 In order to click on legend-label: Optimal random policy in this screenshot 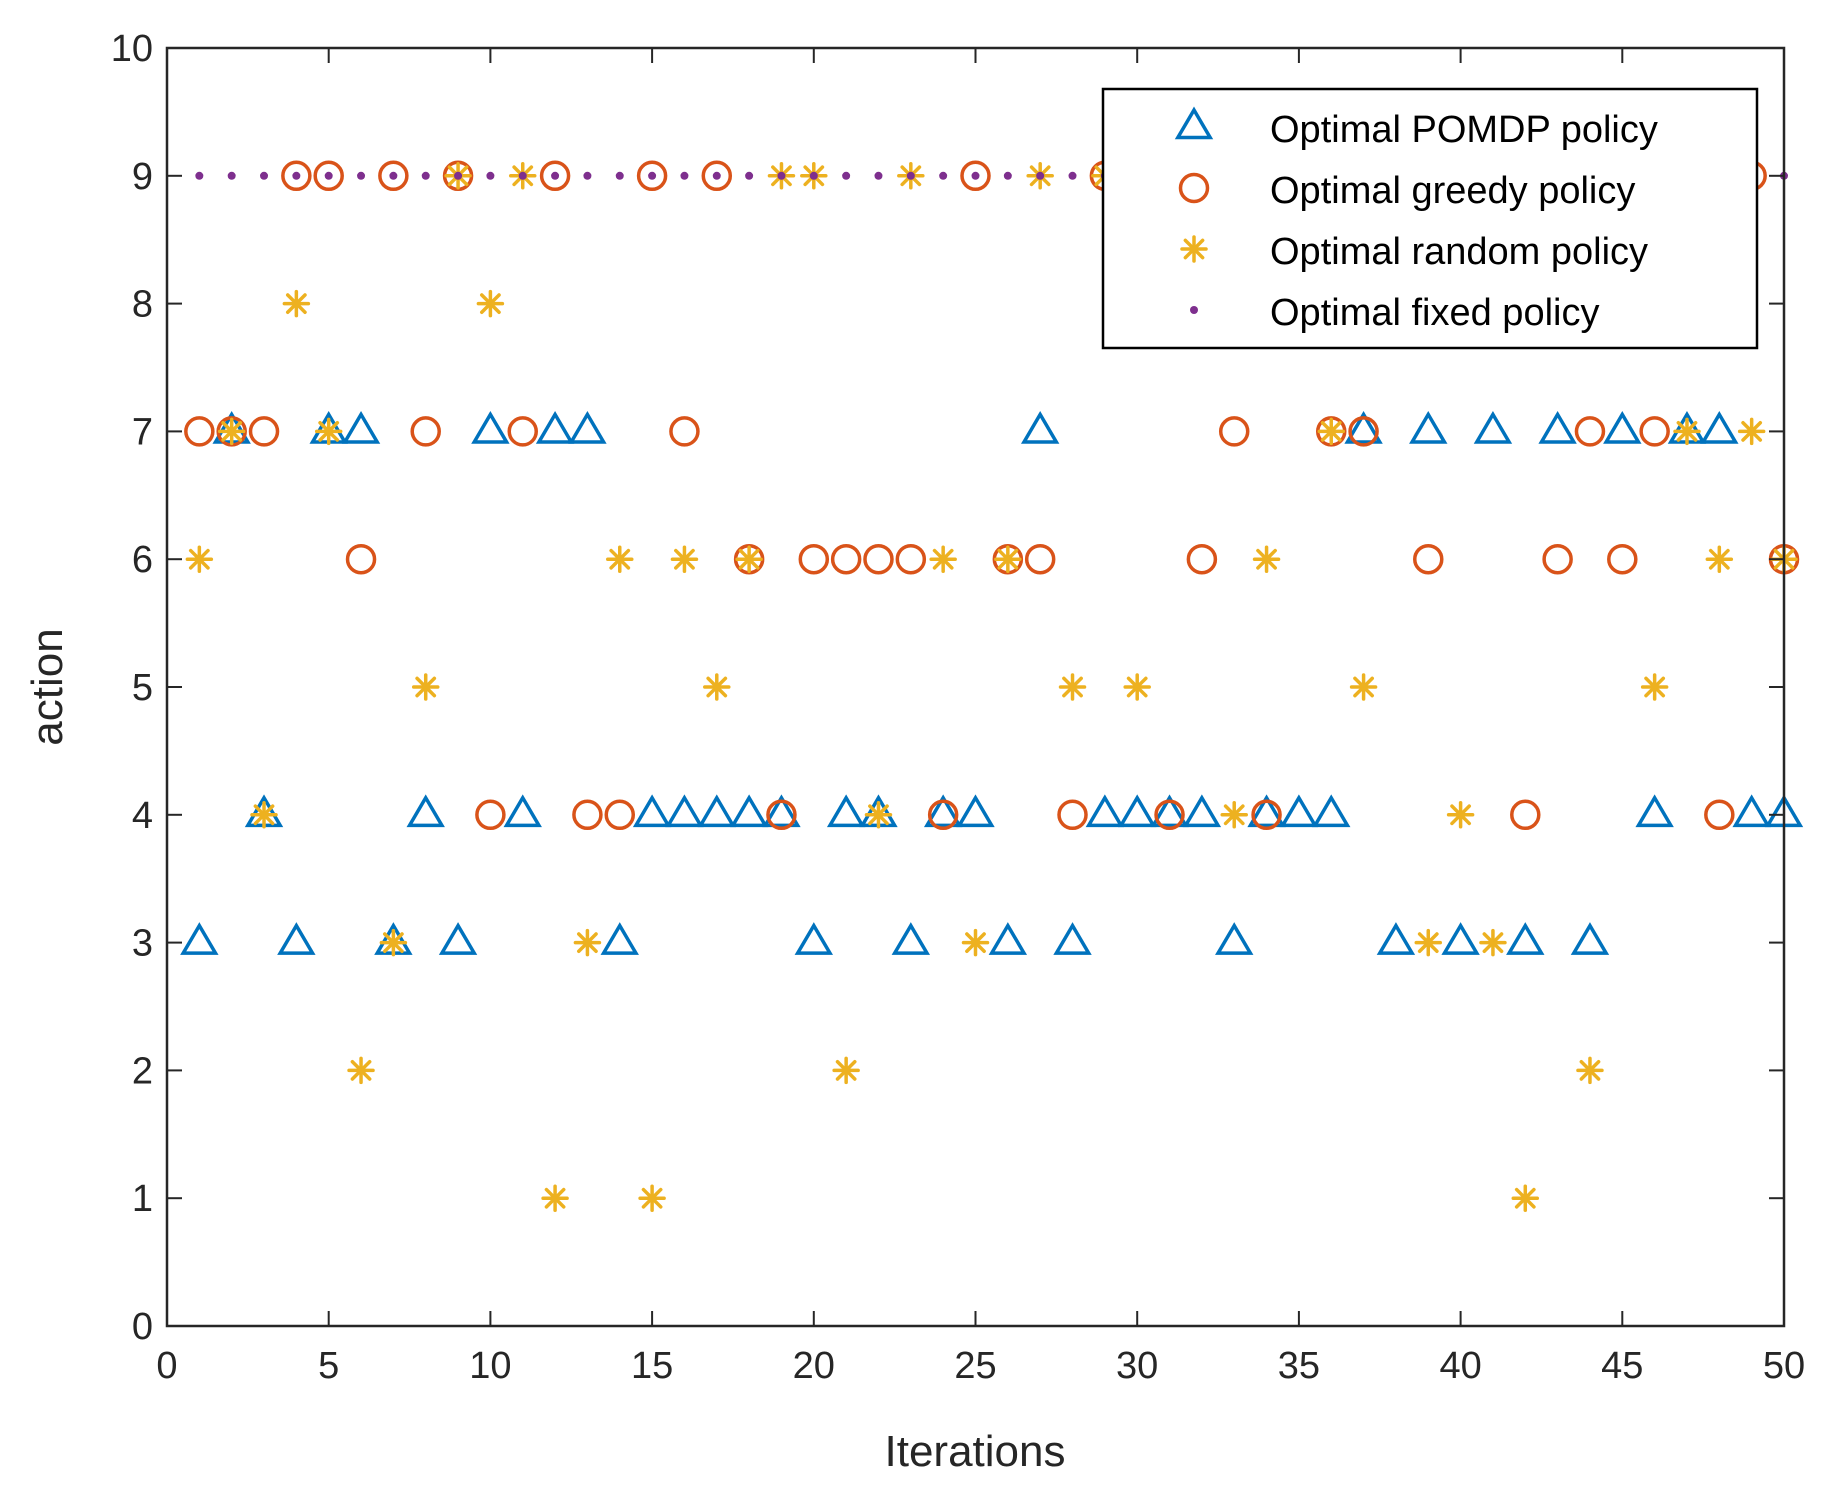, I will do `click(1459, 252)`.